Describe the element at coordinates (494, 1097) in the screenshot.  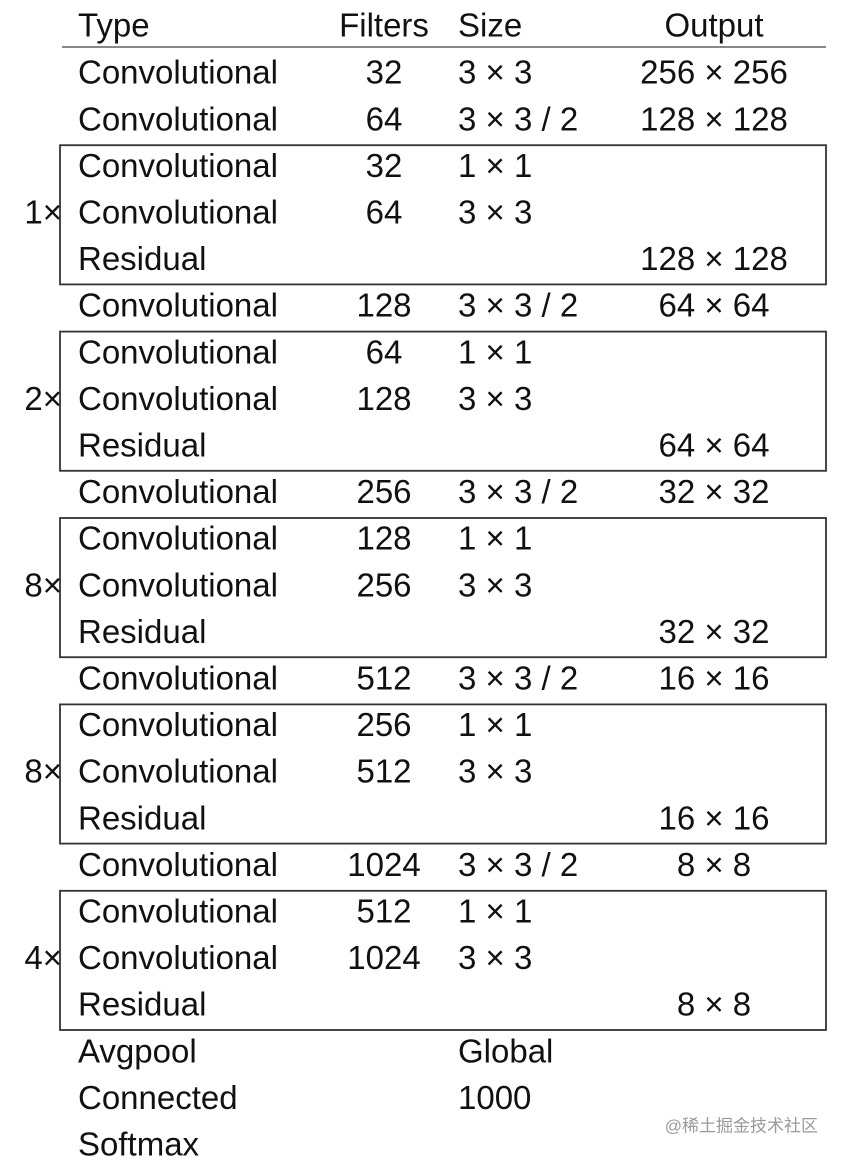
I see `size-cell: 1000` at that location.